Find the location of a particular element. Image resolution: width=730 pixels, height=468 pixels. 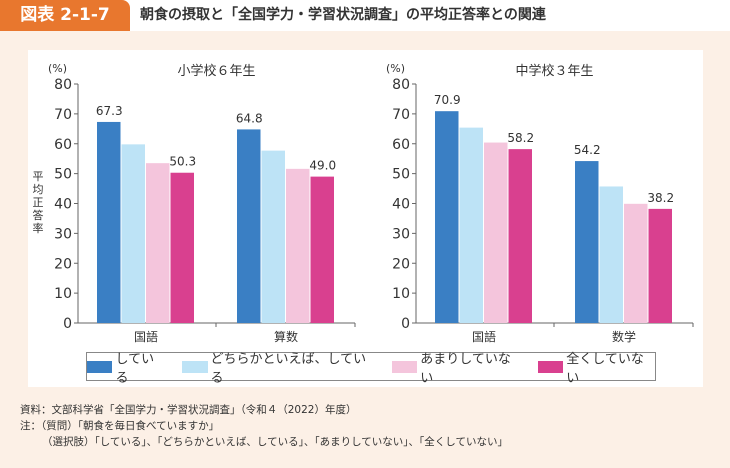

source-note: 資料：文部科学省「全国学力・学習状況調査」（令和４（2022）年度） is located at coordinates (188, 410).